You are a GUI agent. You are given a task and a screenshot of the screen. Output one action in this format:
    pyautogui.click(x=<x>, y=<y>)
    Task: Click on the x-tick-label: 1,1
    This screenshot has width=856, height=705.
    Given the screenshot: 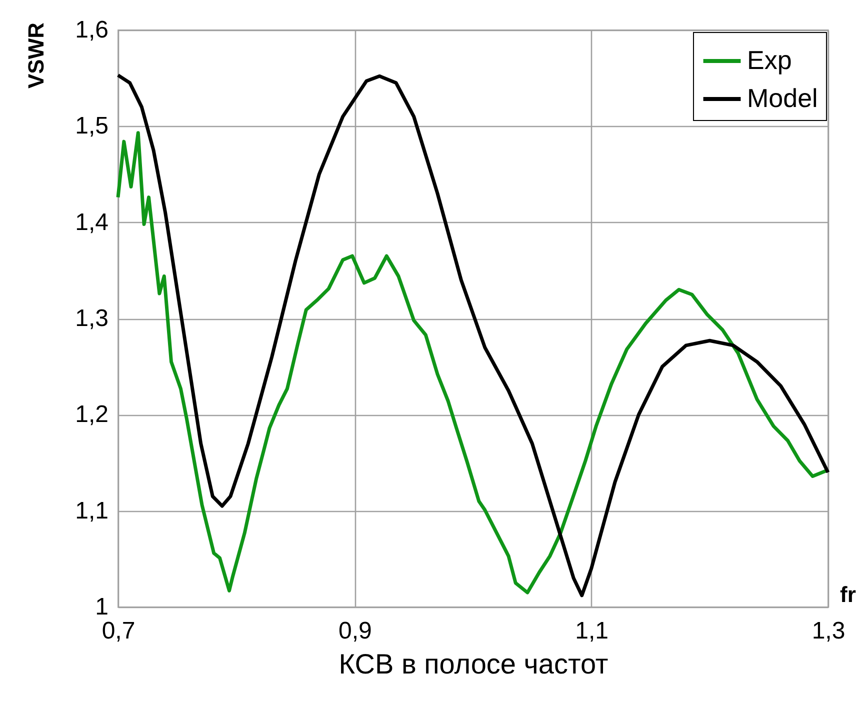 What is the action you would take?
    pyautogui.click(x=592, y=631)
    